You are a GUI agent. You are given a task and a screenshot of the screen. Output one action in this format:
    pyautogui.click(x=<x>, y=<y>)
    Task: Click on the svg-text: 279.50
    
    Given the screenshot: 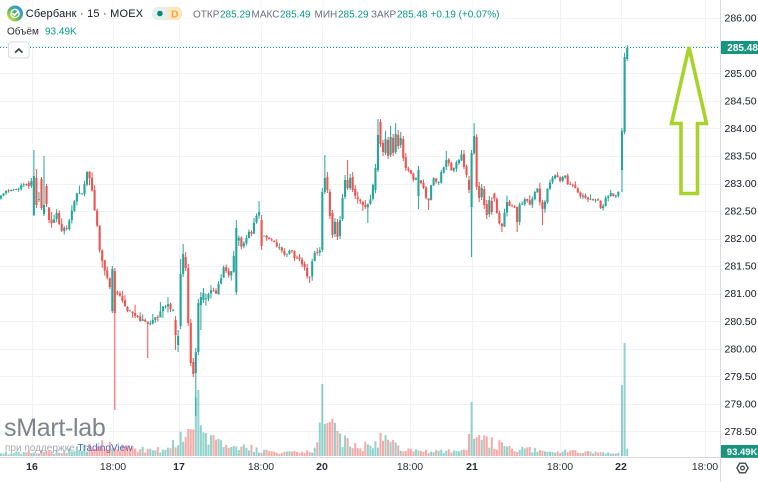 What is the action you would take?
    pyautogui.click(x=741, y=377)
    